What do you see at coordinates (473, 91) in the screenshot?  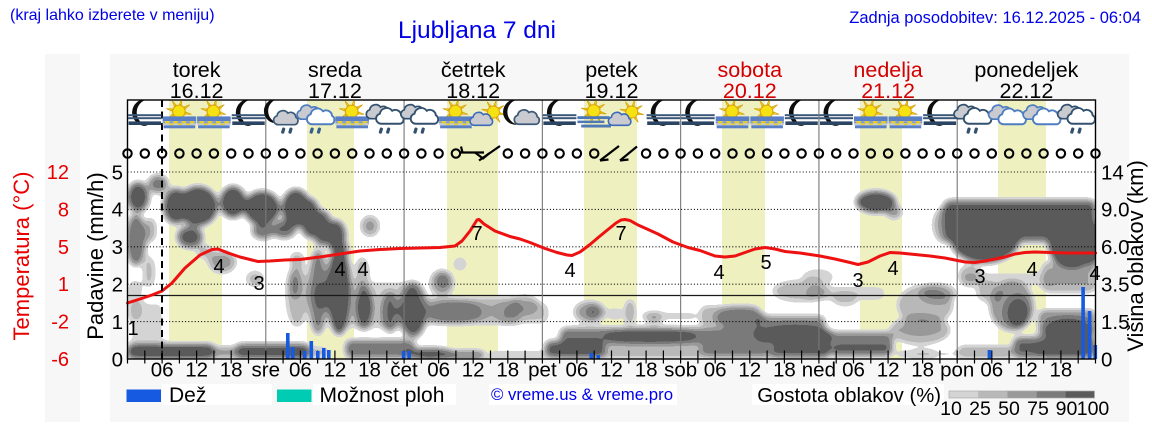 I see `svg-text: 18.12` at bounding box center [473, 91].